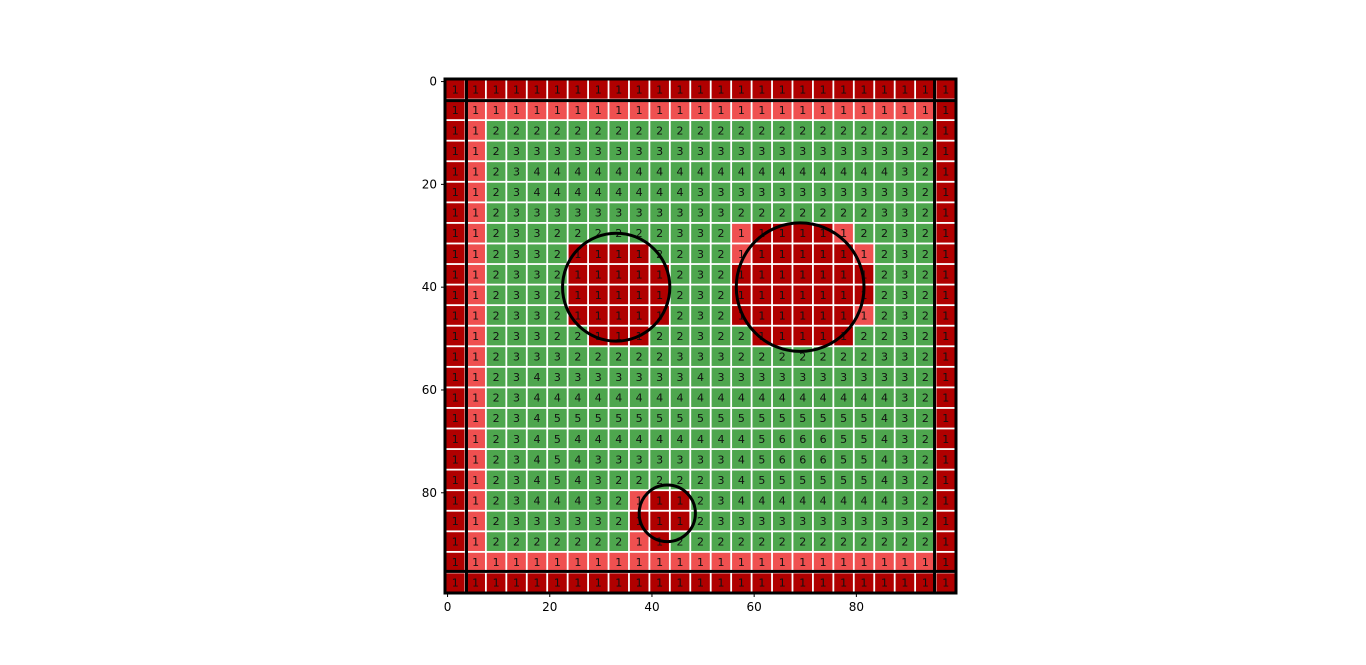  What do you see at coordinates (429, 493) in the screenshot?
I see `y-tick-label: 80` at bounding box center [429, 493].